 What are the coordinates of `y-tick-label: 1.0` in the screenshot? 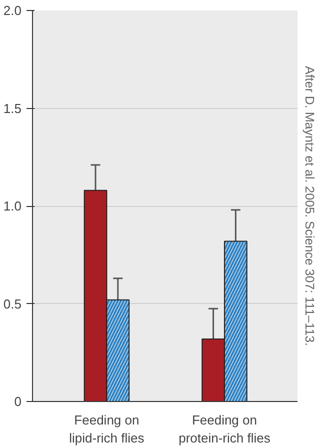 It's located at (12, 206).